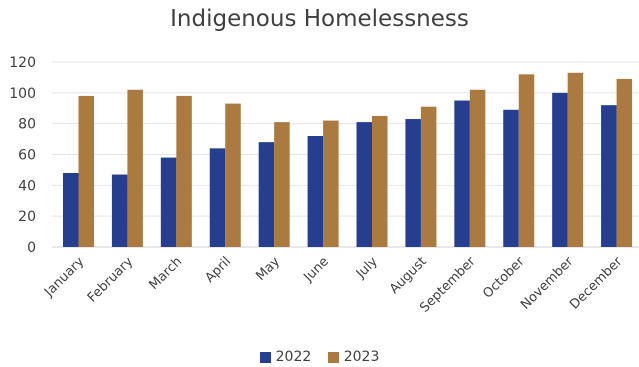  I want to click on bar-2022-june, so click(315, 191).